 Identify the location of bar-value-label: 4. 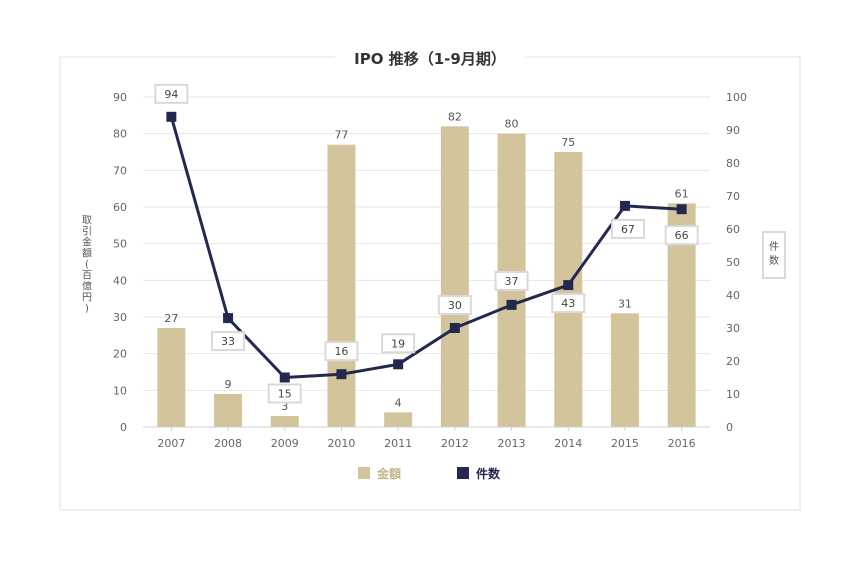
(398, 402).